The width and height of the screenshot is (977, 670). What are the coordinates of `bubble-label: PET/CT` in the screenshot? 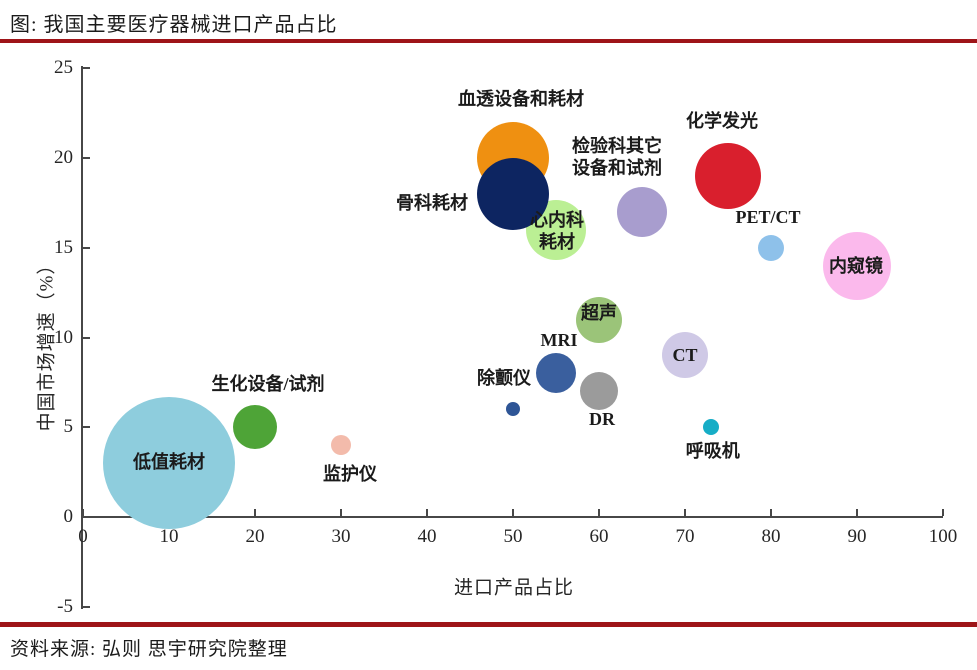 It's located at (767, 217).